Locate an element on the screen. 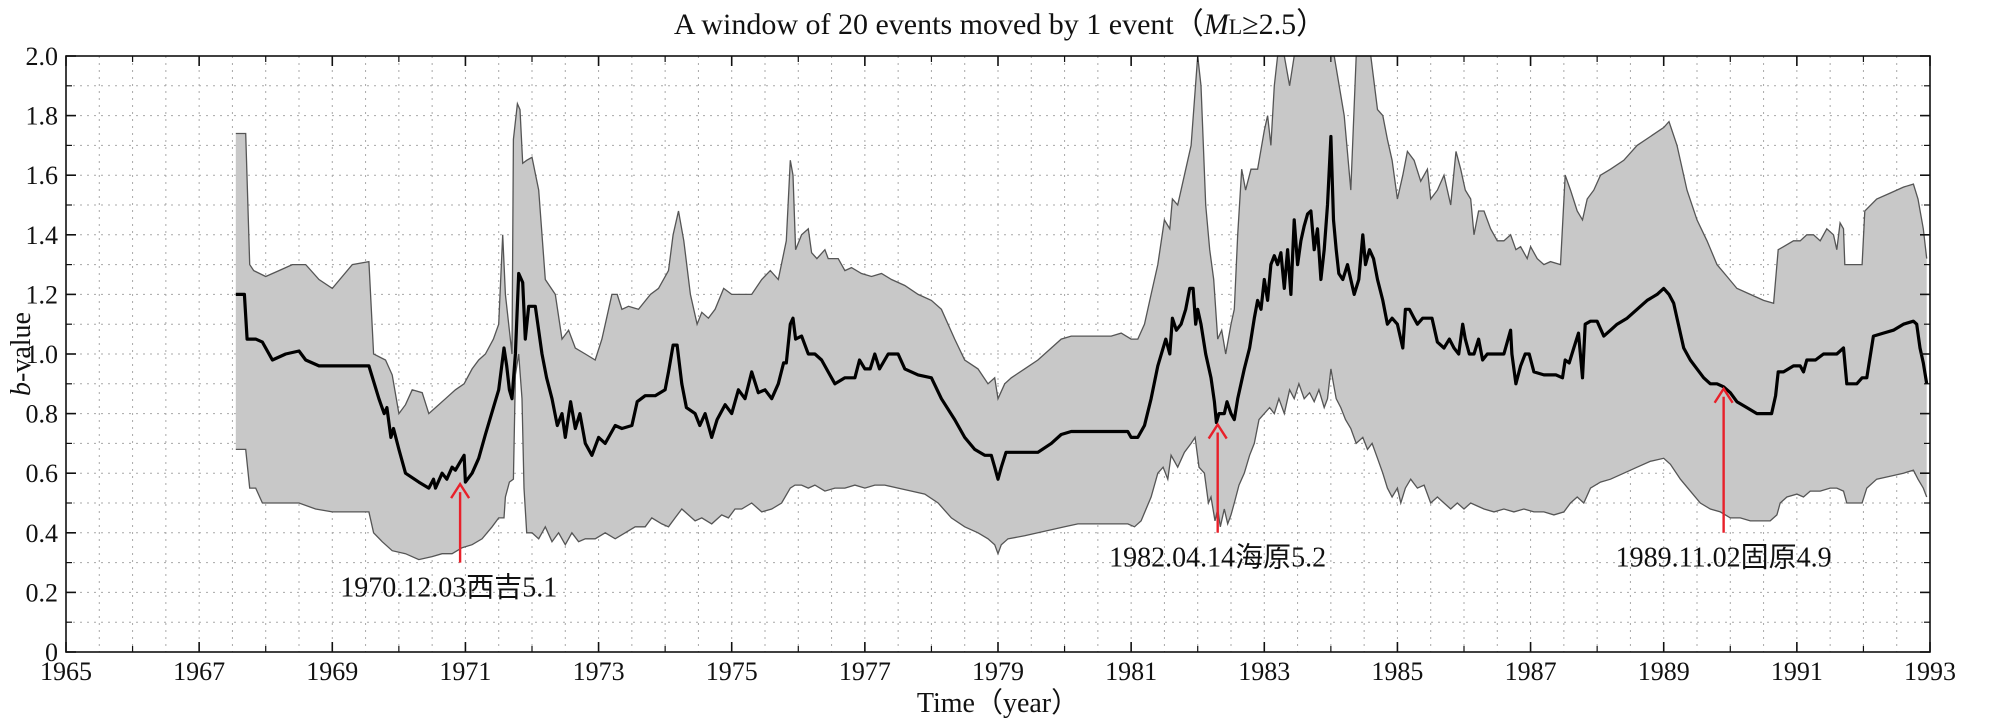 Image resolution: width=2000 pixels, height=724 pixels. y-tick-label: 0.6 is located at coordinates (42, 473).